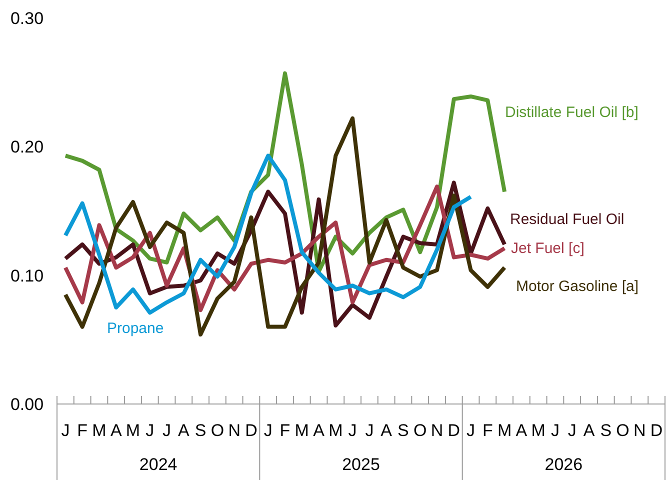 Image resolution: width=667 pixels, height=480 pixels. What do you see at coordinates (564, 465) in the screenshot?
I see `text: 2026` at bounding box center [564, 465].